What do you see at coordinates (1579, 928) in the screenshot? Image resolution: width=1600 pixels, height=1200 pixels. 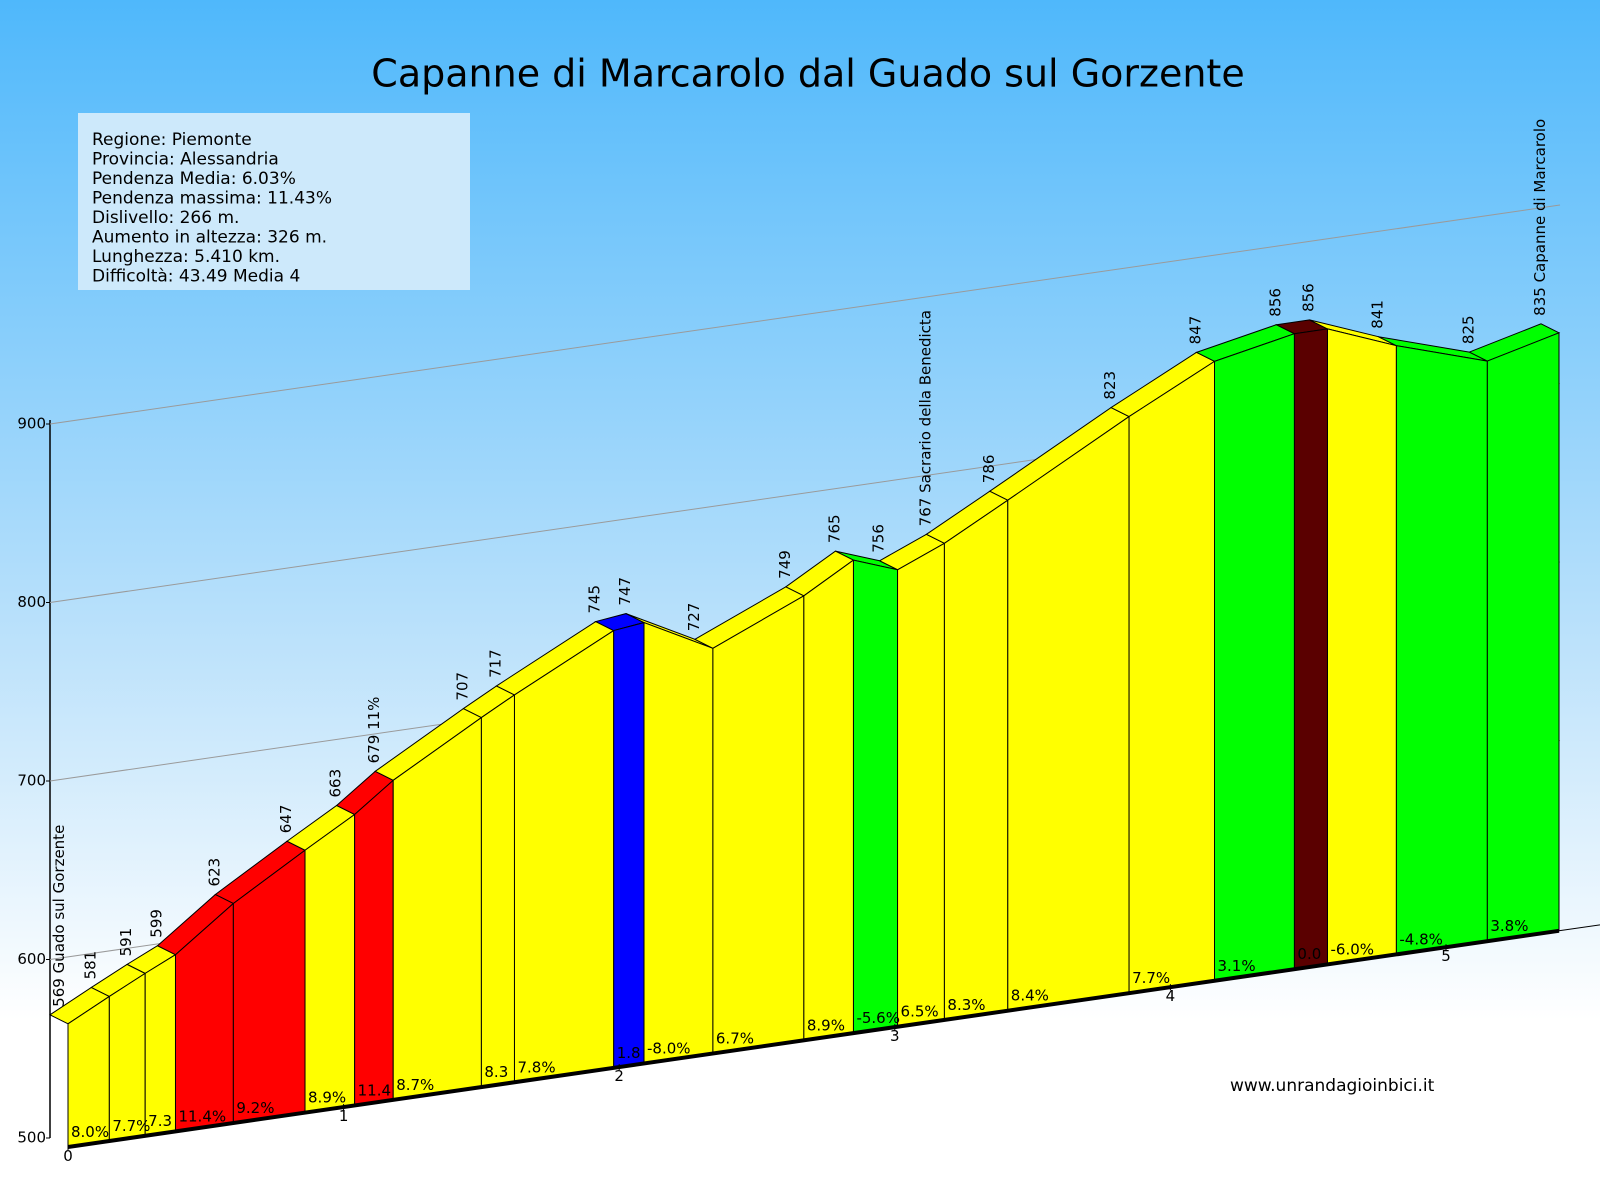 I see `floor-edge` at bounding box center [1579, 928].